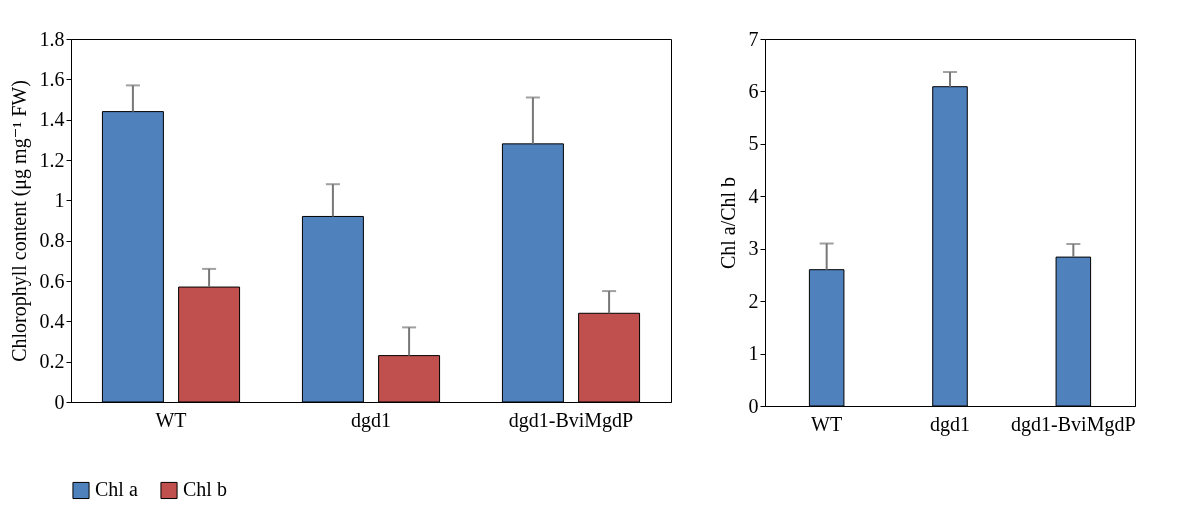 The width and height of the screenshot is (1196, 517). What do you see at coordinates (753, 90) in the screenshot?
I see `y-tick-label: 6` at bounding box center [753, 90].